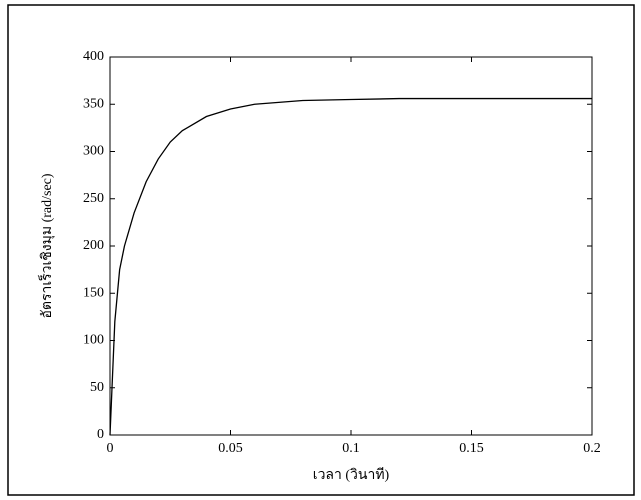  I want to click on y-axis-label: อัตราเร็วเชิงมุม (rad/sec), so click(46, 245).